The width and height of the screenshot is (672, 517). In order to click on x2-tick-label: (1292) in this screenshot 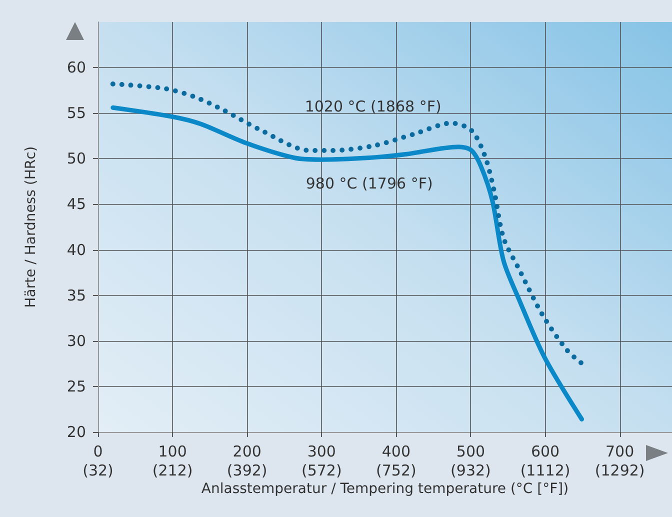, I will do `click(619, 471)`.